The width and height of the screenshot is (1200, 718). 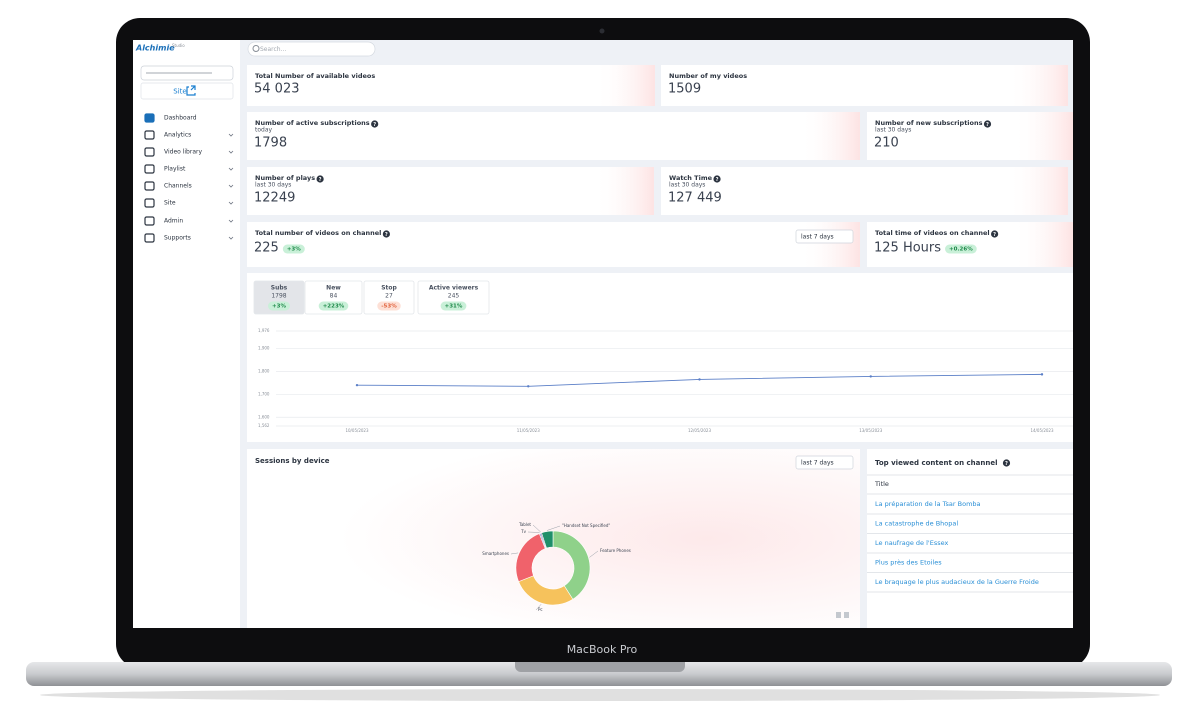 What do you see at coordinates (881, 484) in the screenshot?
I see `table-header: Title` at bounding box center [881, 484].